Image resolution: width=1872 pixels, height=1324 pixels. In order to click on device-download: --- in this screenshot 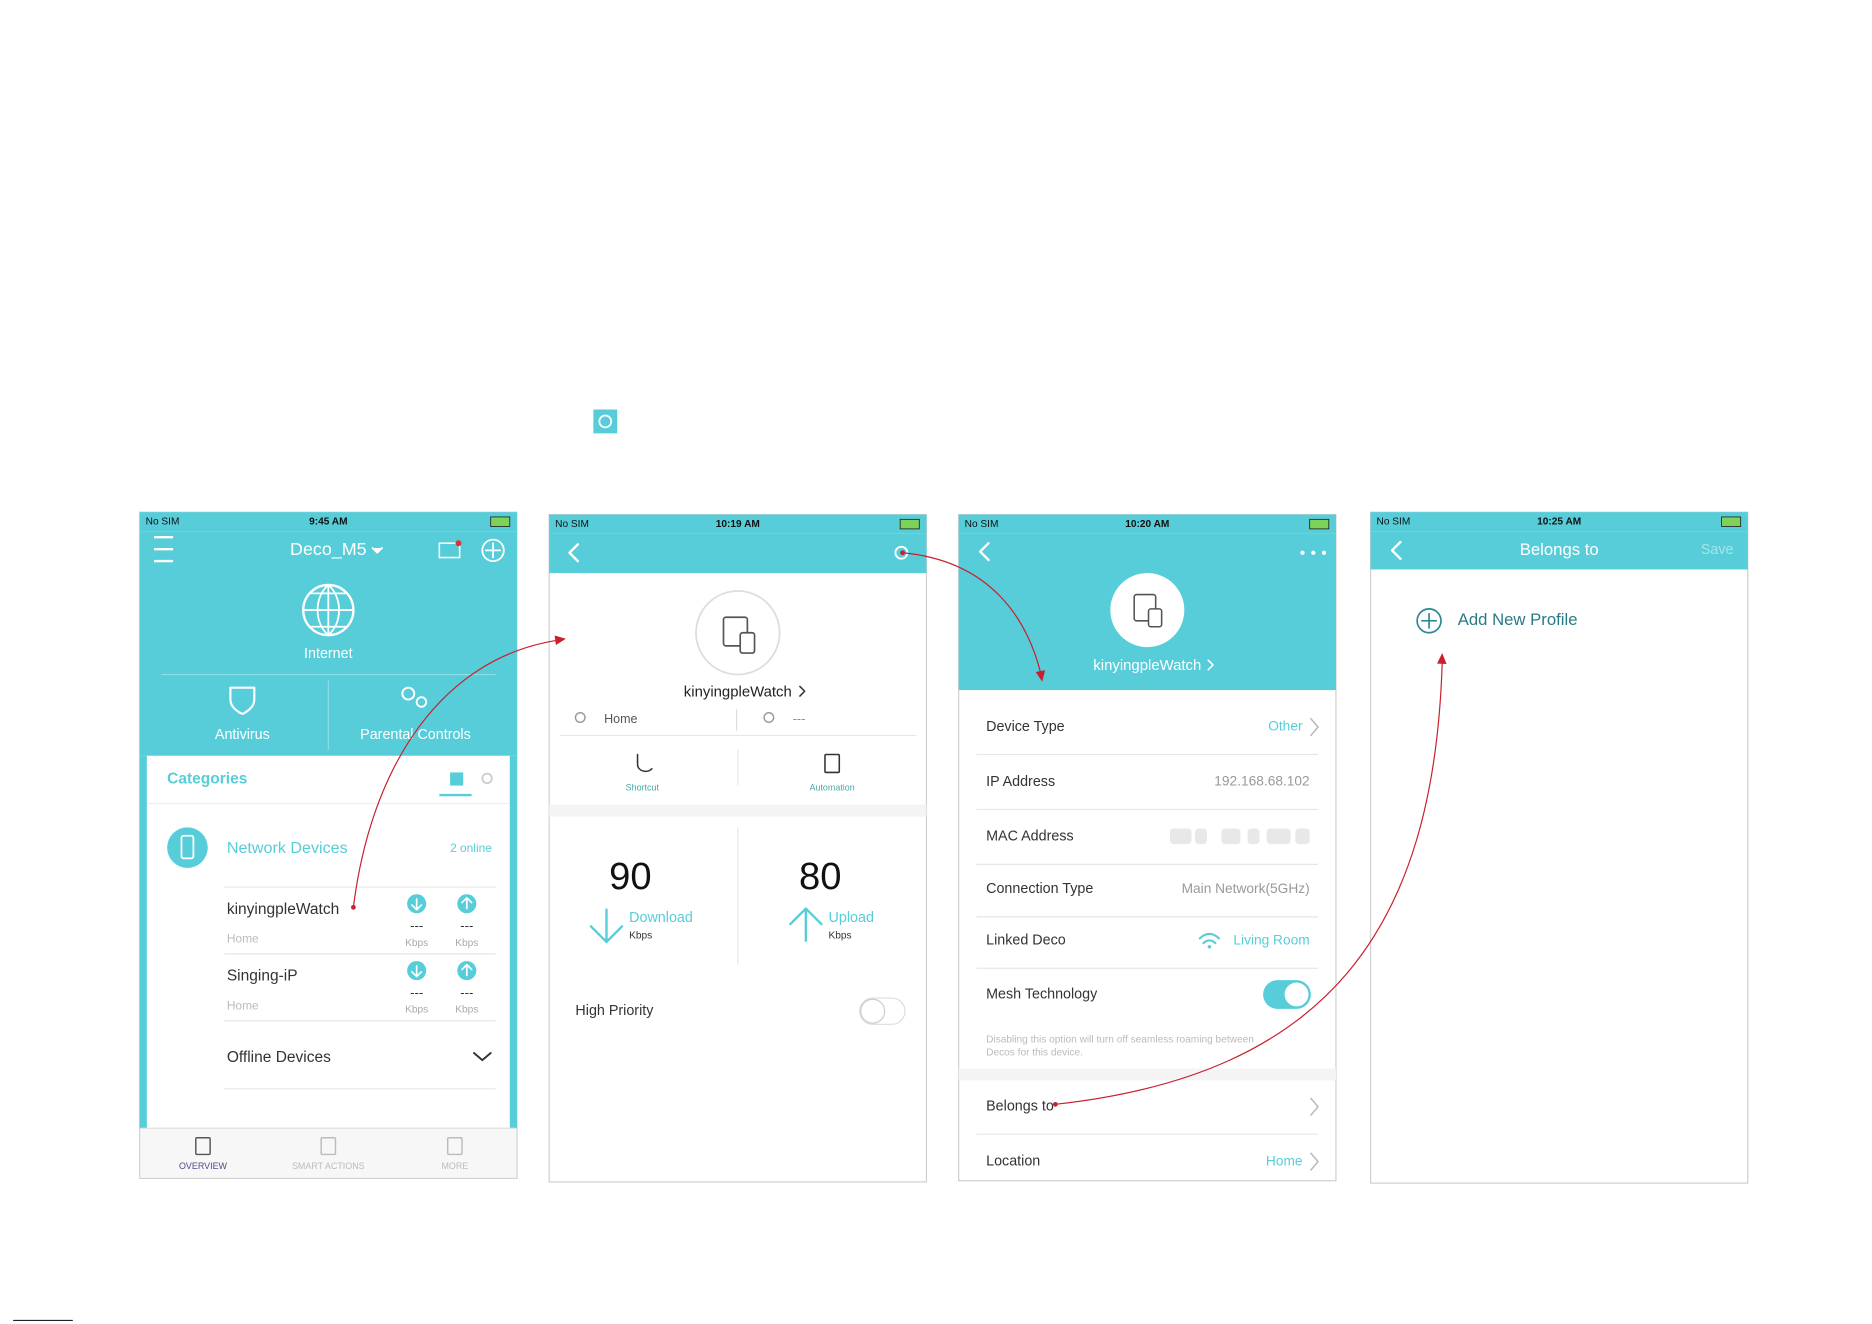, I will do `click(416, 992)`.